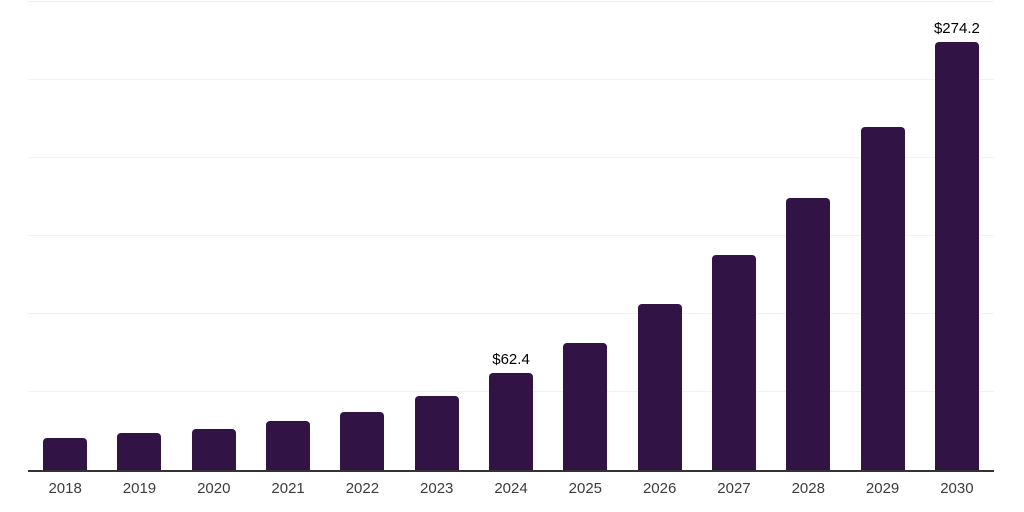 The image size is (1024, 512). Describe the element at coordinates (660, 236) in the screenshot. I see `bar-slot-2026` at that location.